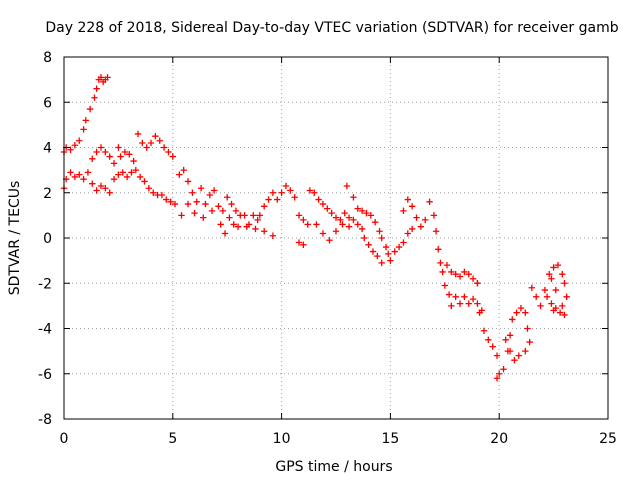 The image size is (640, 480). I want to click on y-tick-label: 8, so click(47, 58).